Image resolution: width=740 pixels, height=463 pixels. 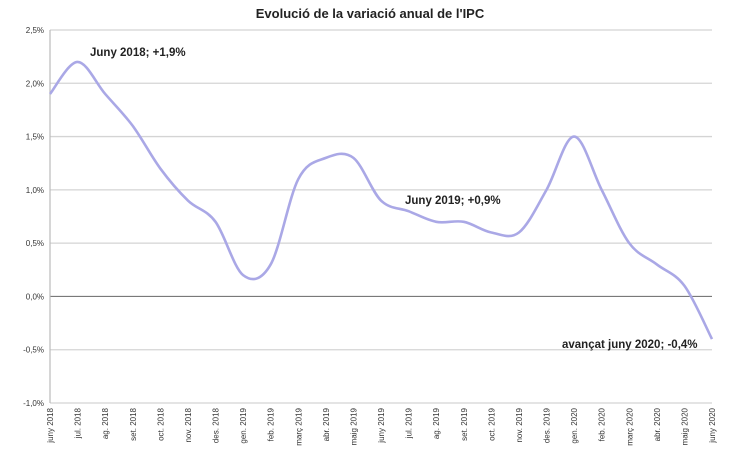 I want to click on x-tick-label: feb. 2020, so click(x=602, y=424).